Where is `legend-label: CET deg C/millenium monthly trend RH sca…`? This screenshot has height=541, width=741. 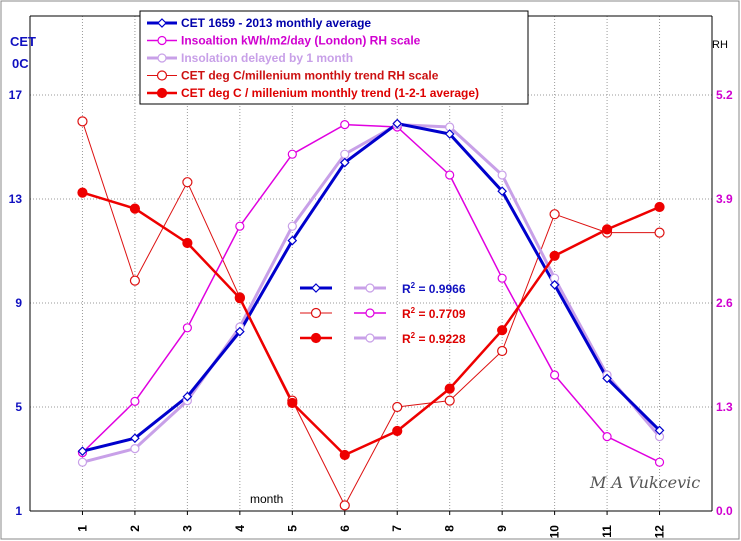 legend-label: CET deg C/millenium monthly trend RH sca… is located at coordinates (310, 76).